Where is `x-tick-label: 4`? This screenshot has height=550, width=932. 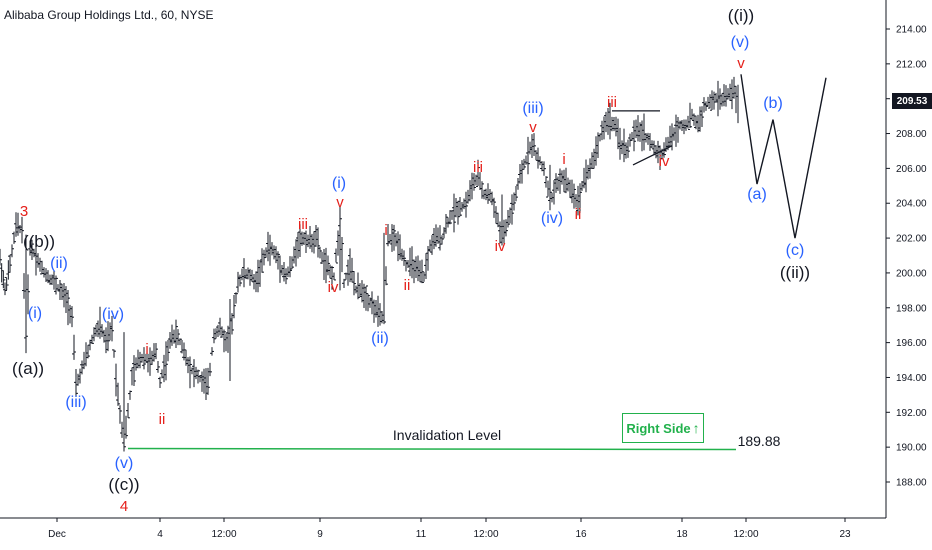
x-tick-label: 4 is located at coordinates (160, 534).